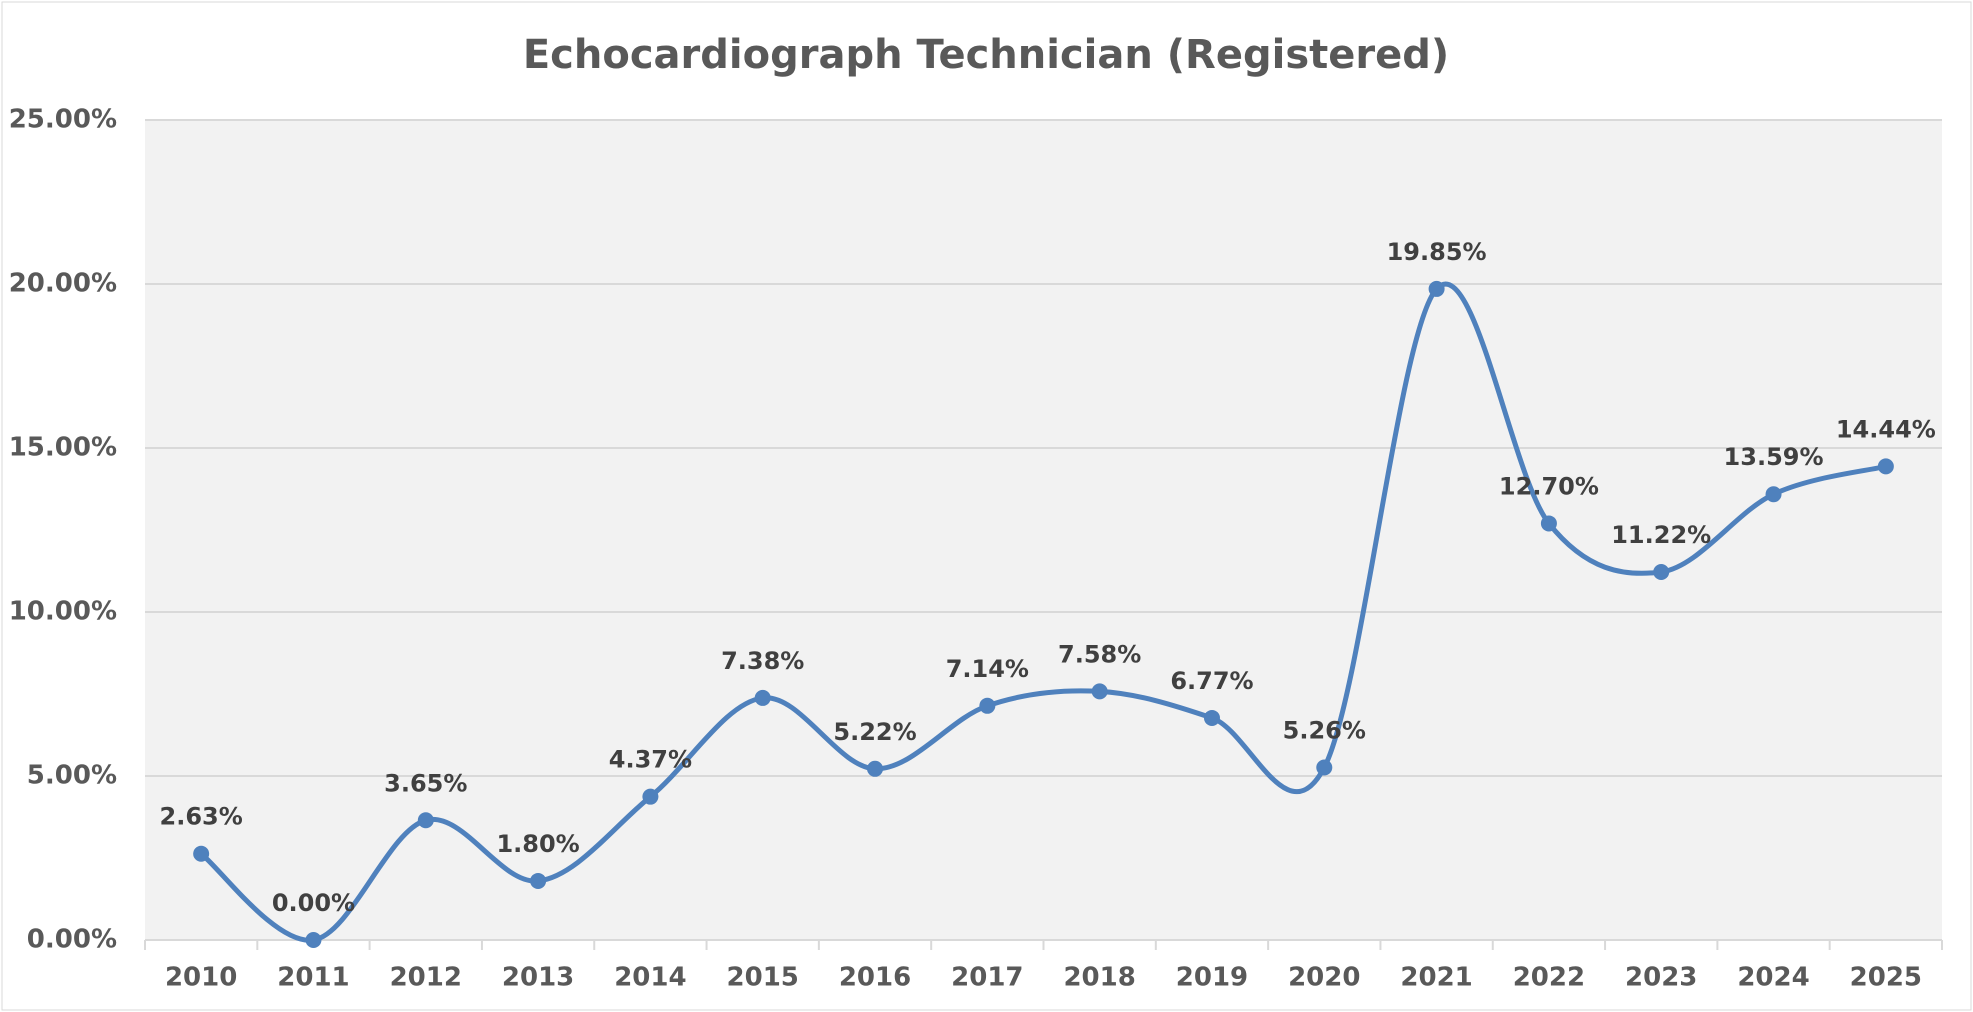 The height and width of the screenshot is (1012, 1973). What do you see at coordinates (72, 940) in the screenshot?
I see `y-tick-label: 0.00%` at bounding box center [72, 940].